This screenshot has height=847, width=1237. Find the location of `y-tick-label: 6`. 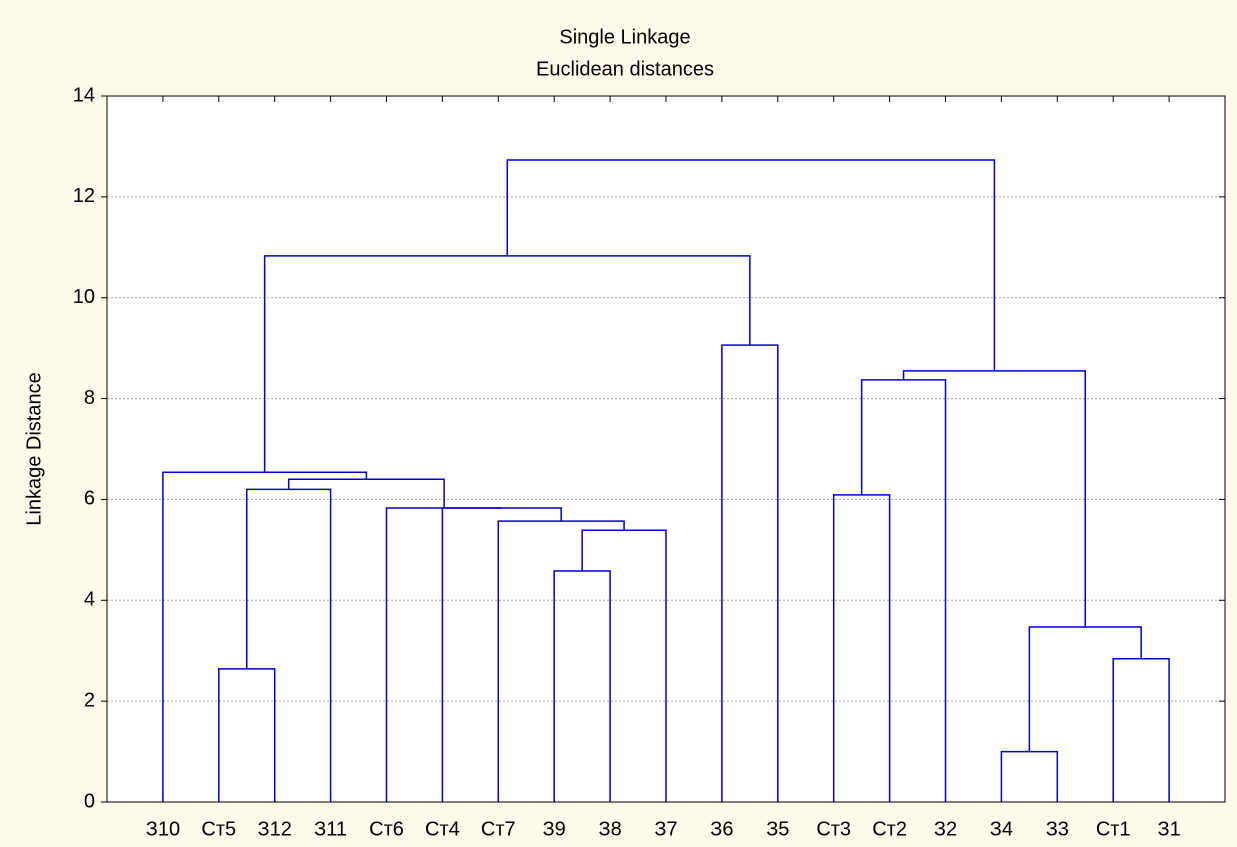

y-tick-label: 6 is located at coordinates (89, 499).